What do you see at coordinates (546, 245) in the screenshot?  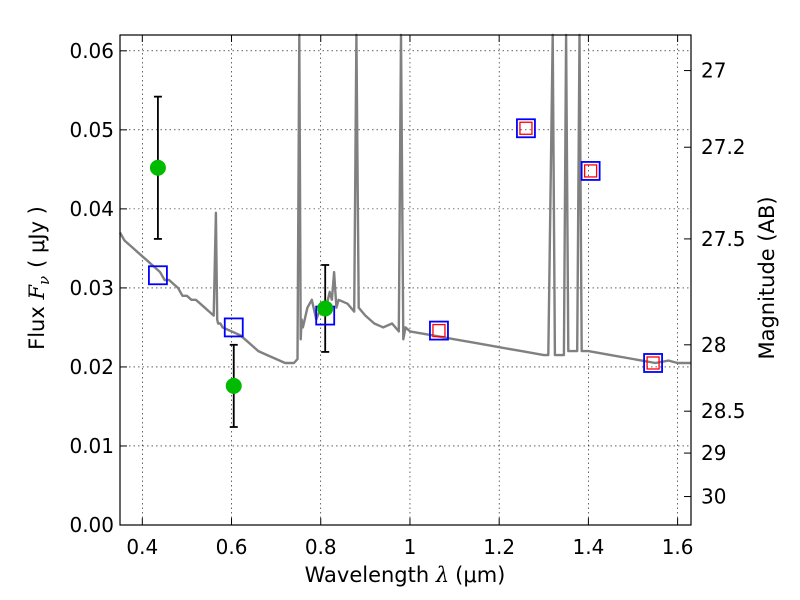 I see `upper-limit-boxes` at bounding box center [546, 245].